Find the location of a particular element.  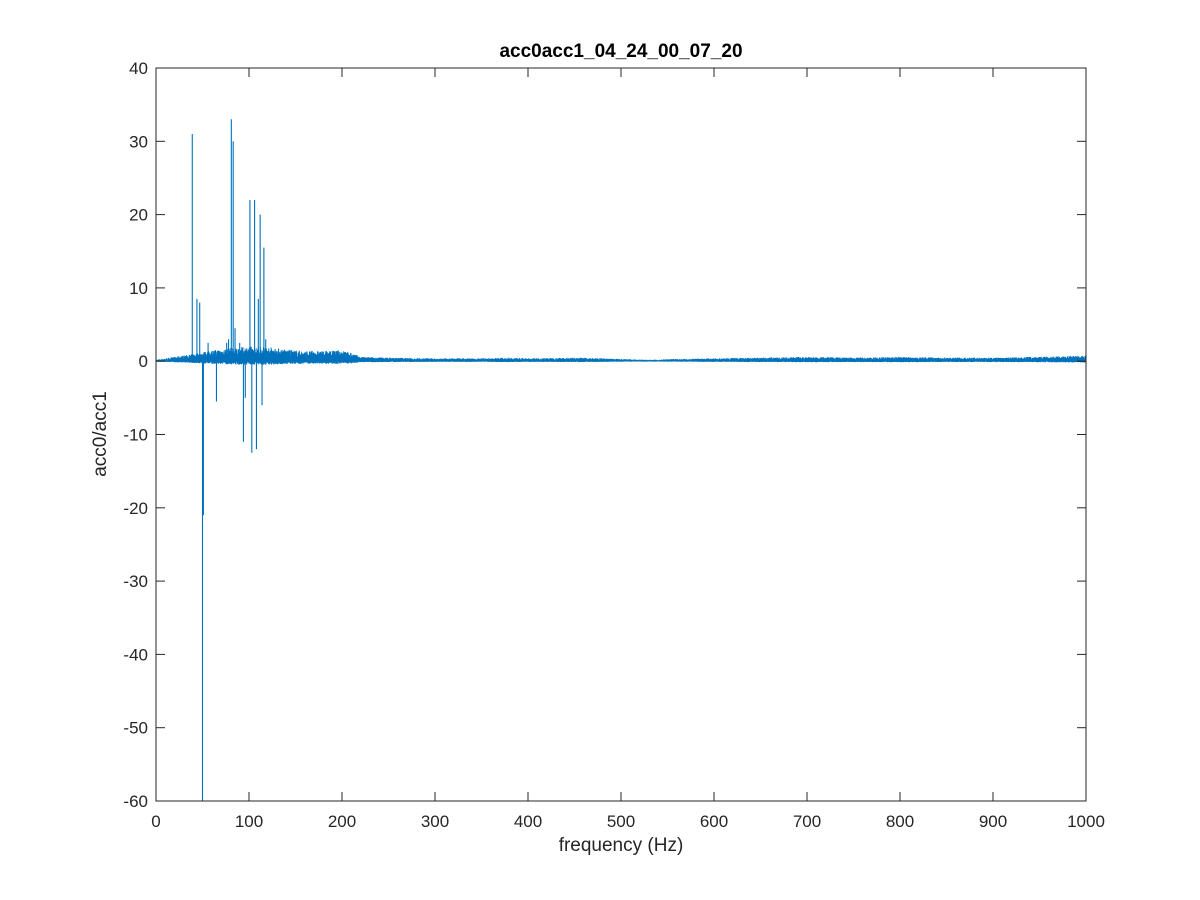

x-tick-label: 1000 is located at coordinates (1086, 821).